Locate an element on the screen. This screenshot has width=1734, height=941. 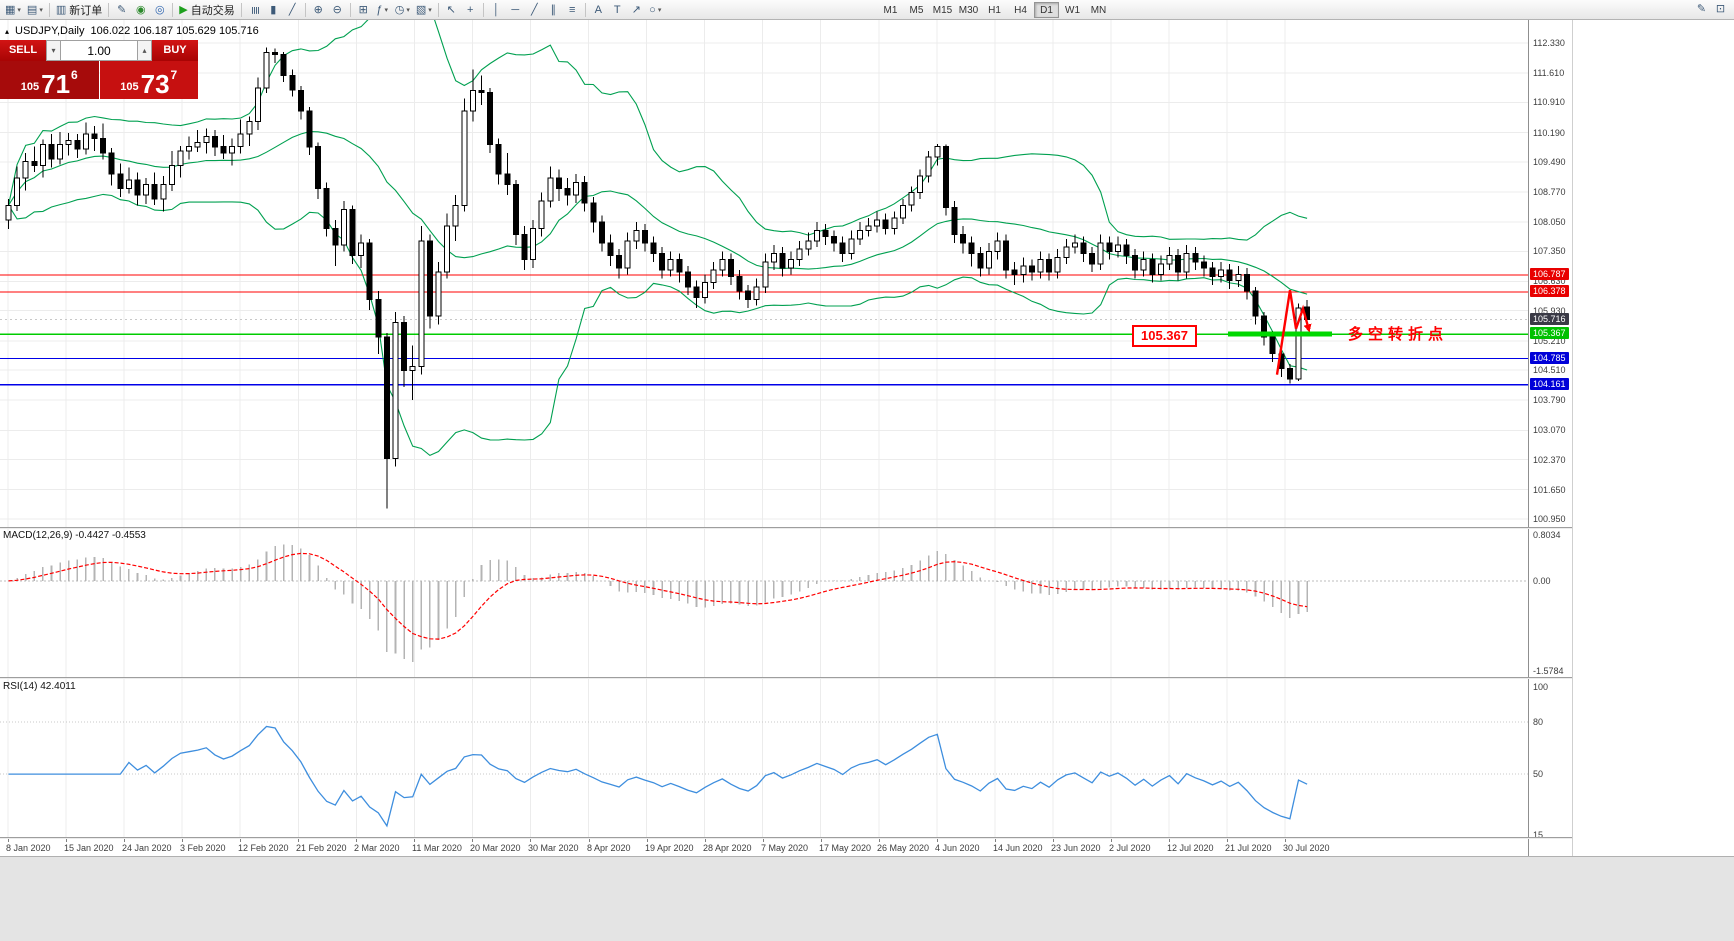
trendline-button: ╱ is located at coordinates (534, 10).